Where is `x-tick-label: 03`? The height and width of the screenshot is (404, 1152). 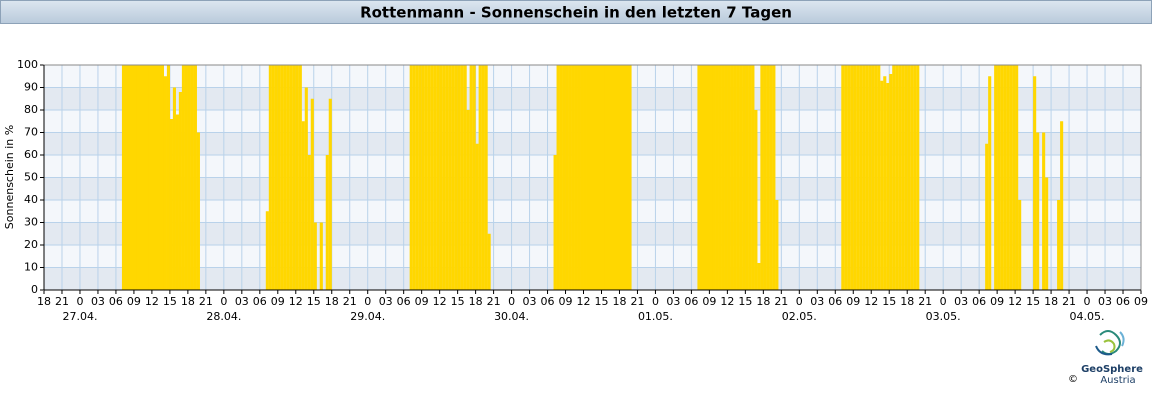
x-tick-label: 03 is located at coordinates (242, 301).